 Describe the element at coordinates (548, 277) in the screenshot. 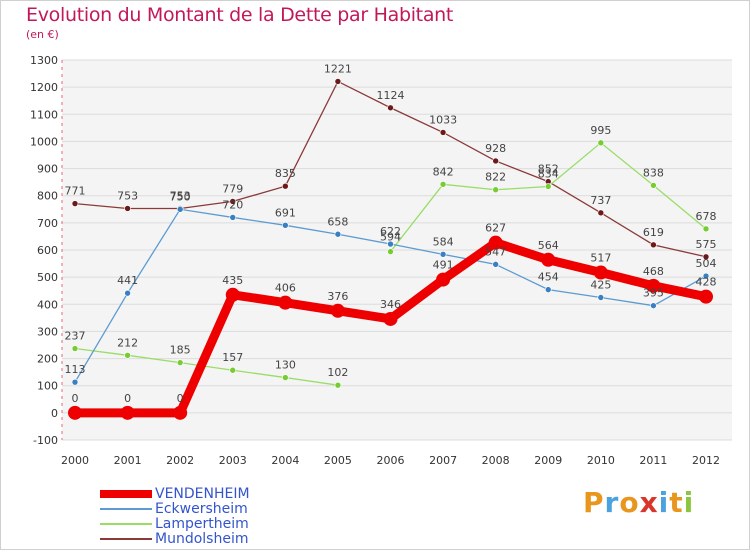

I see `data-label-eckwersheim: 454` at that location.